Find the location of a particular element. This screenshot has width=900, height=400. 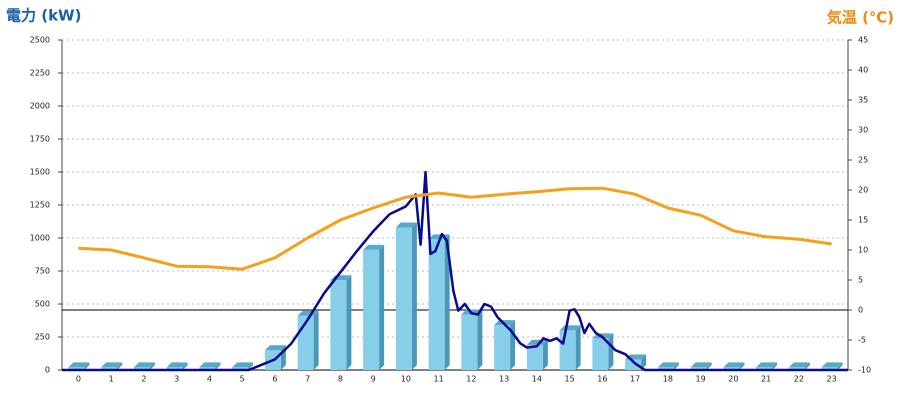

x-tick-label: 12 is located at coordinates (471, 379).